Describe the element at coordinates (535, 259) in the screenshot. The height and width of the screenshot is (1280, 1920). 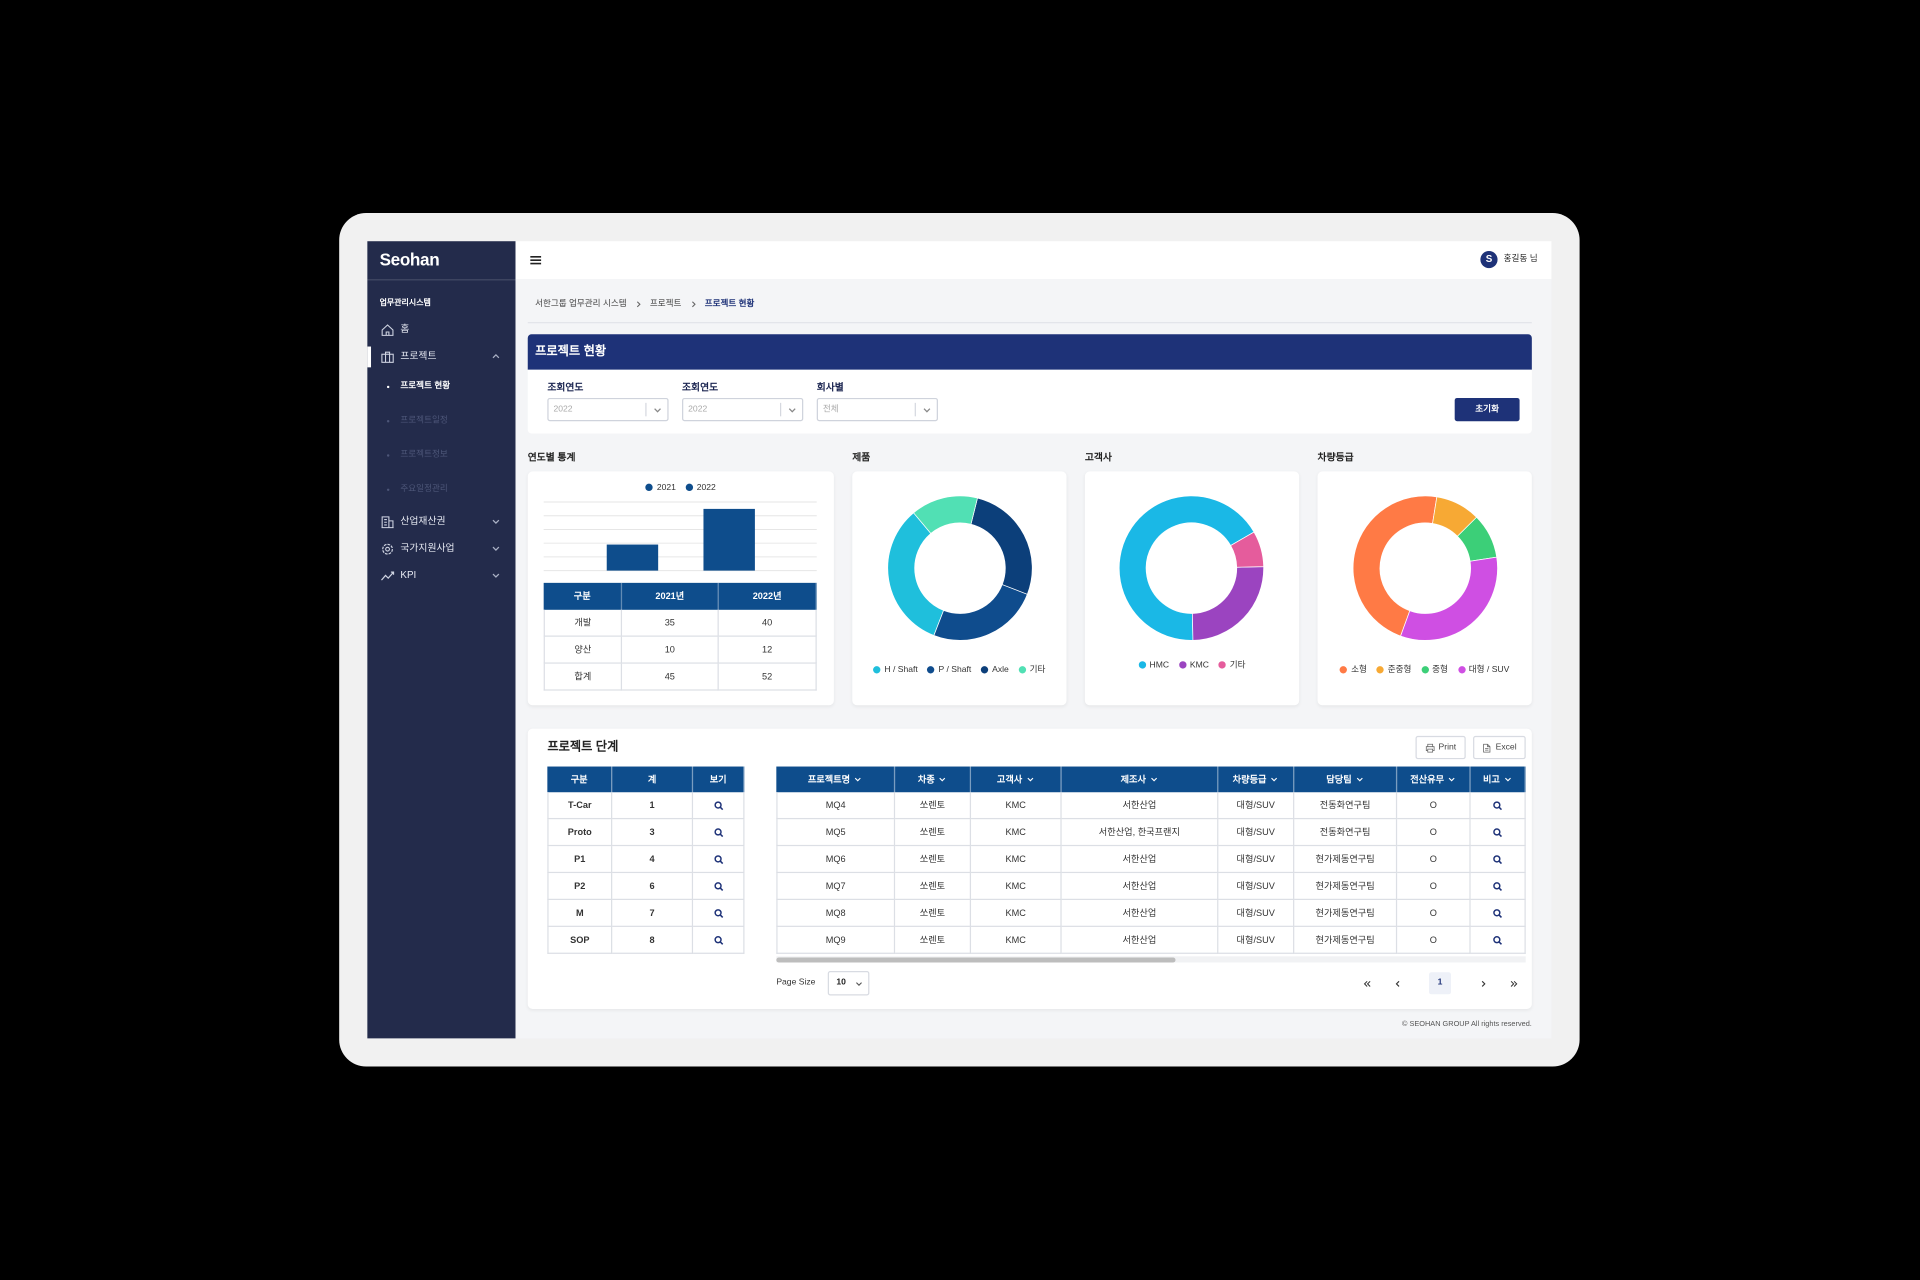
I see `menu-icon` at that location.